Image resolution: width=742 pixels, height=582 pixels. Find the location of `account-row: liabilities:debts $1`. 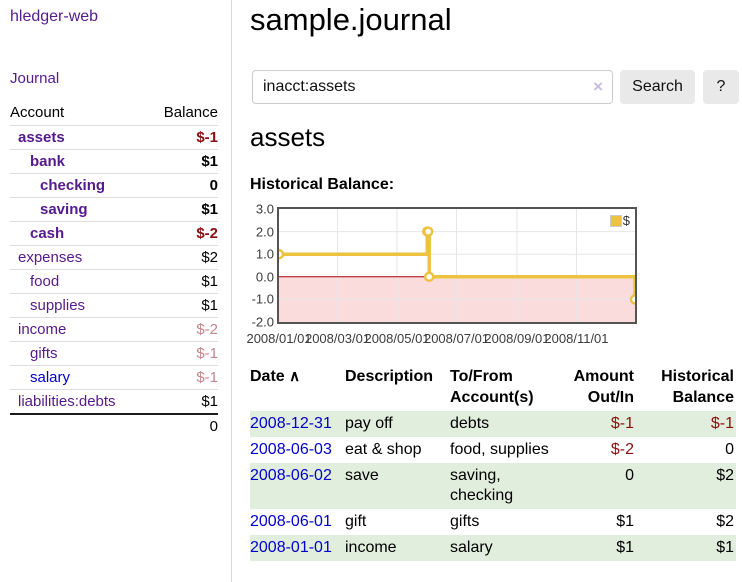

account-row: liabilities:debts $1 is located at coordinates (114, 401).